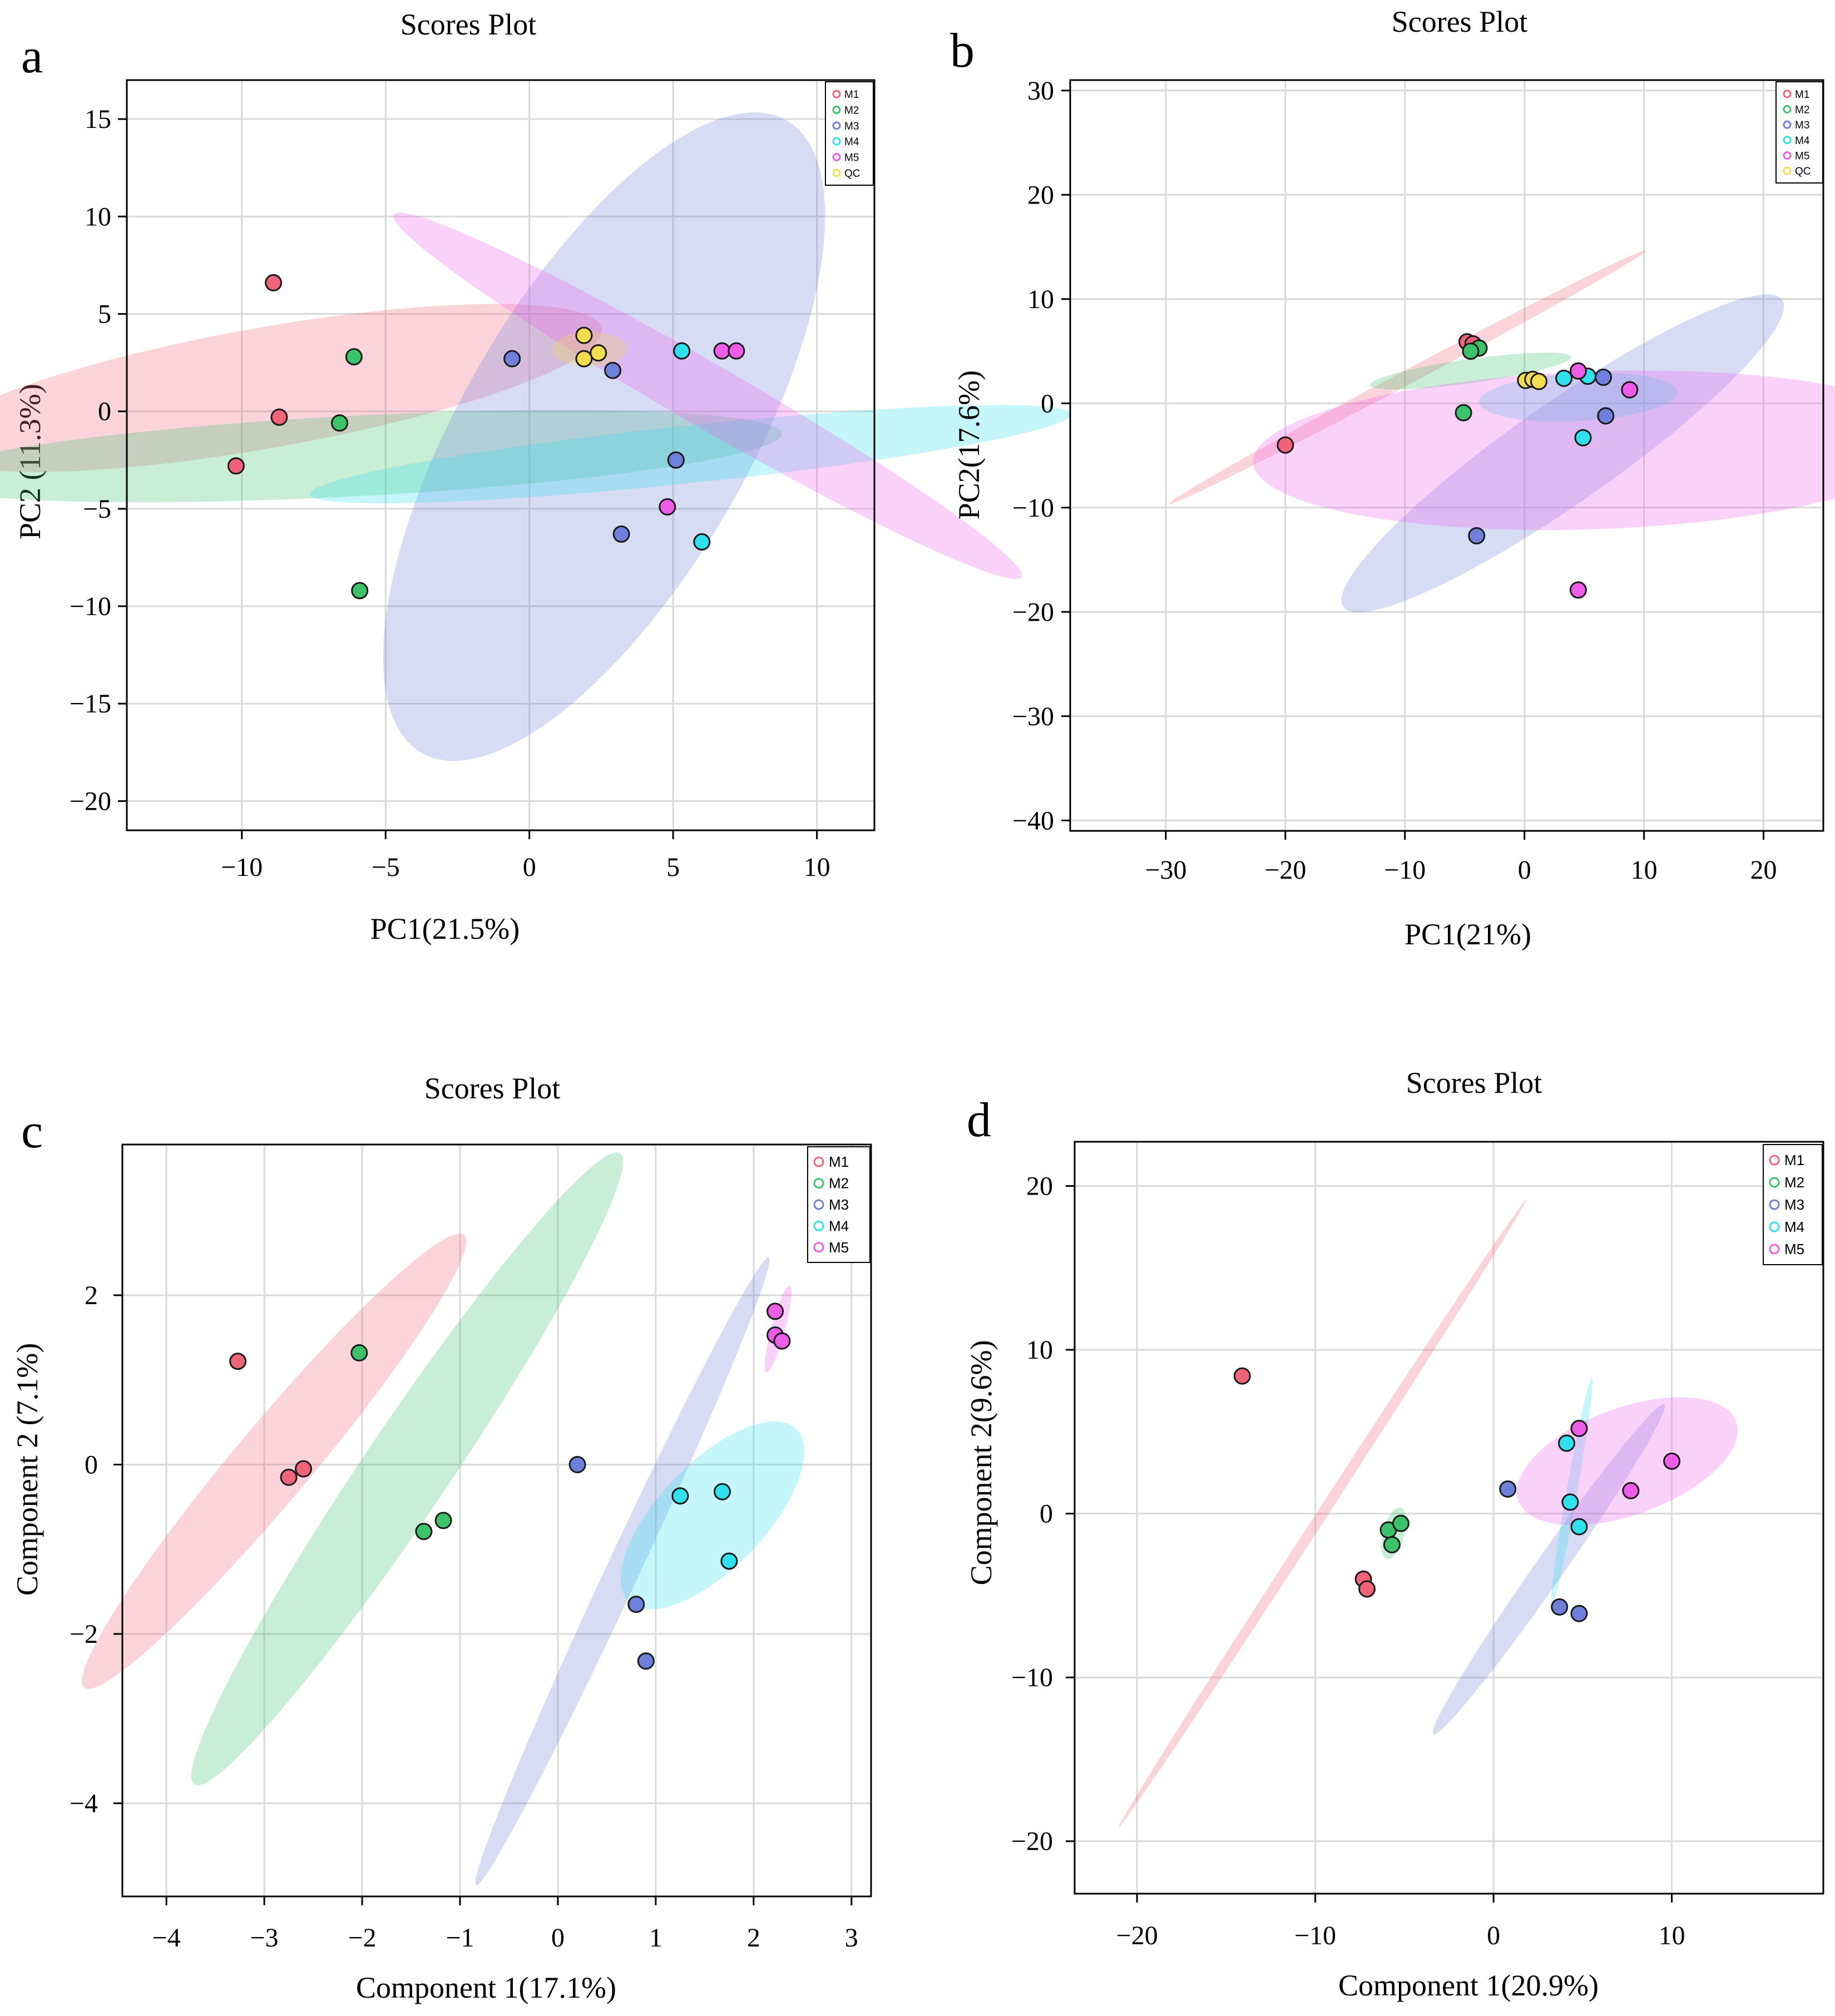 This screenshot has width=1835, height=2016. What do you see at coordinates (1672, 1935) in the screenshot?
I see `x-tick-label-d: 10` at bounding box center [1672, 1935].